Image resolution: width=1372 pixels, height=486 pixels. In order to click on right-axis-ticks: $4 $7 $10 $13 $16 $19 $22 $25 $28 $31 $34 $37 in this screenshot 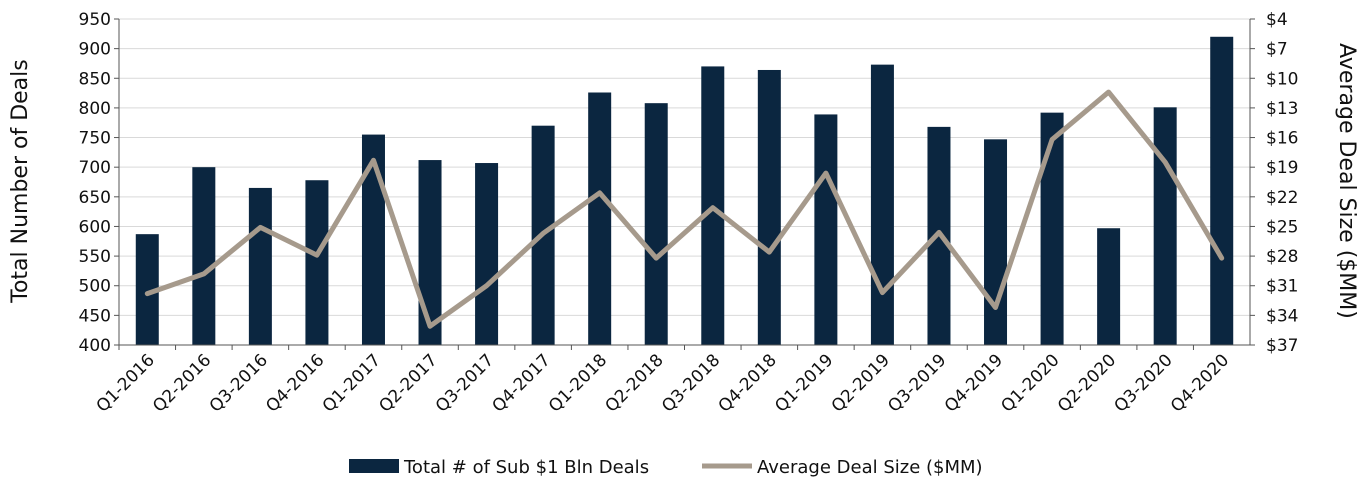, I will do `click(1282, 183)`.